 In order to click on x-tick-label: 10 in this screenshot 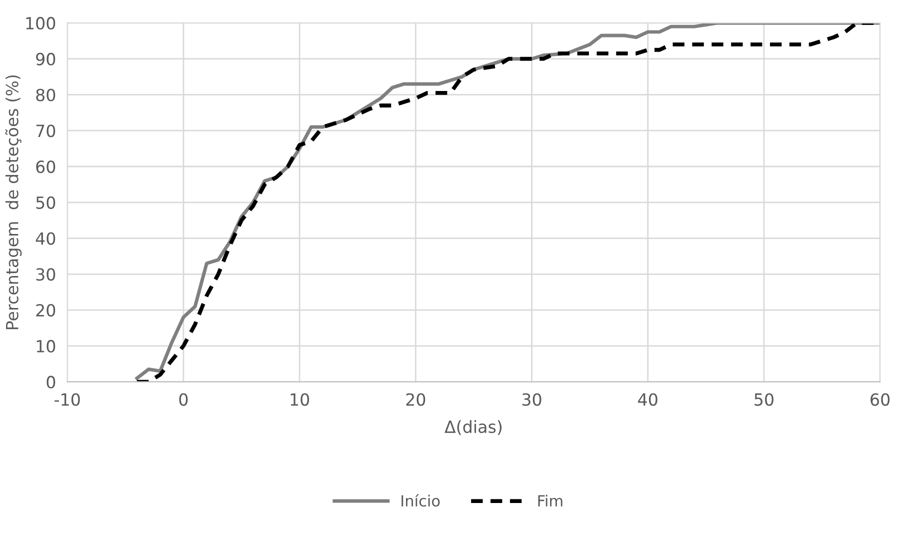, I will do `click(300, 399)`.